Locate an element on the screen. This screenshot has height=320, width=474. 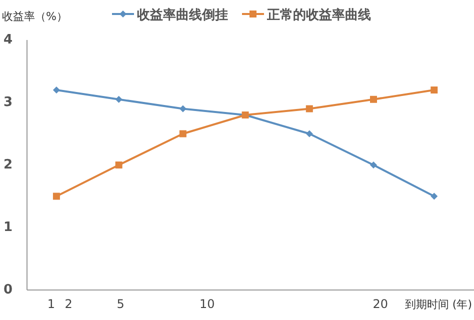
x-tick-label: 2 is located at coordinates (68, 304).